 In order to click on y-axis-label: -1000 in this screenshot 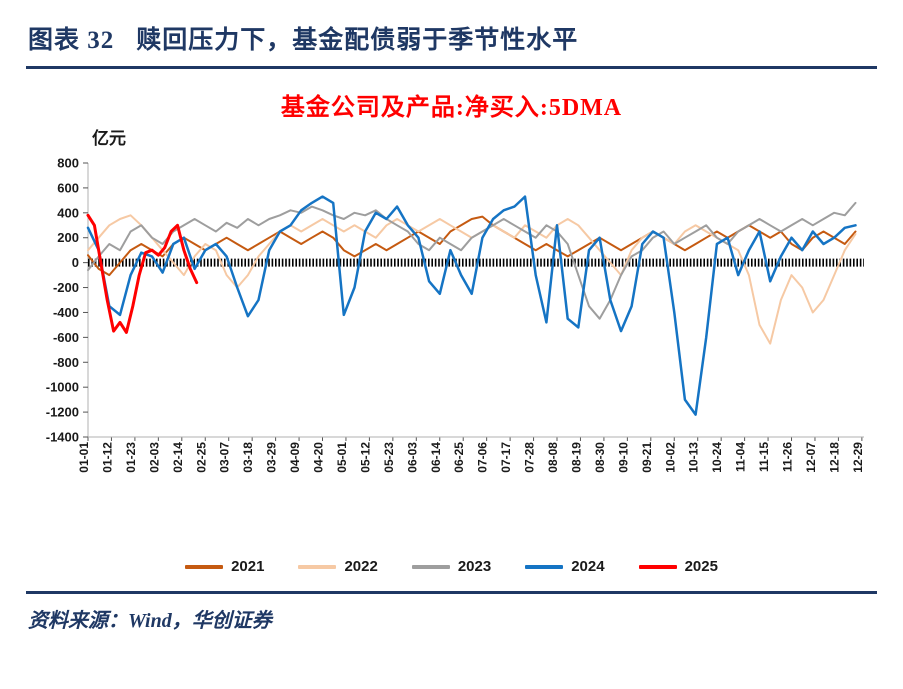, I will do `click(62, 387)`.